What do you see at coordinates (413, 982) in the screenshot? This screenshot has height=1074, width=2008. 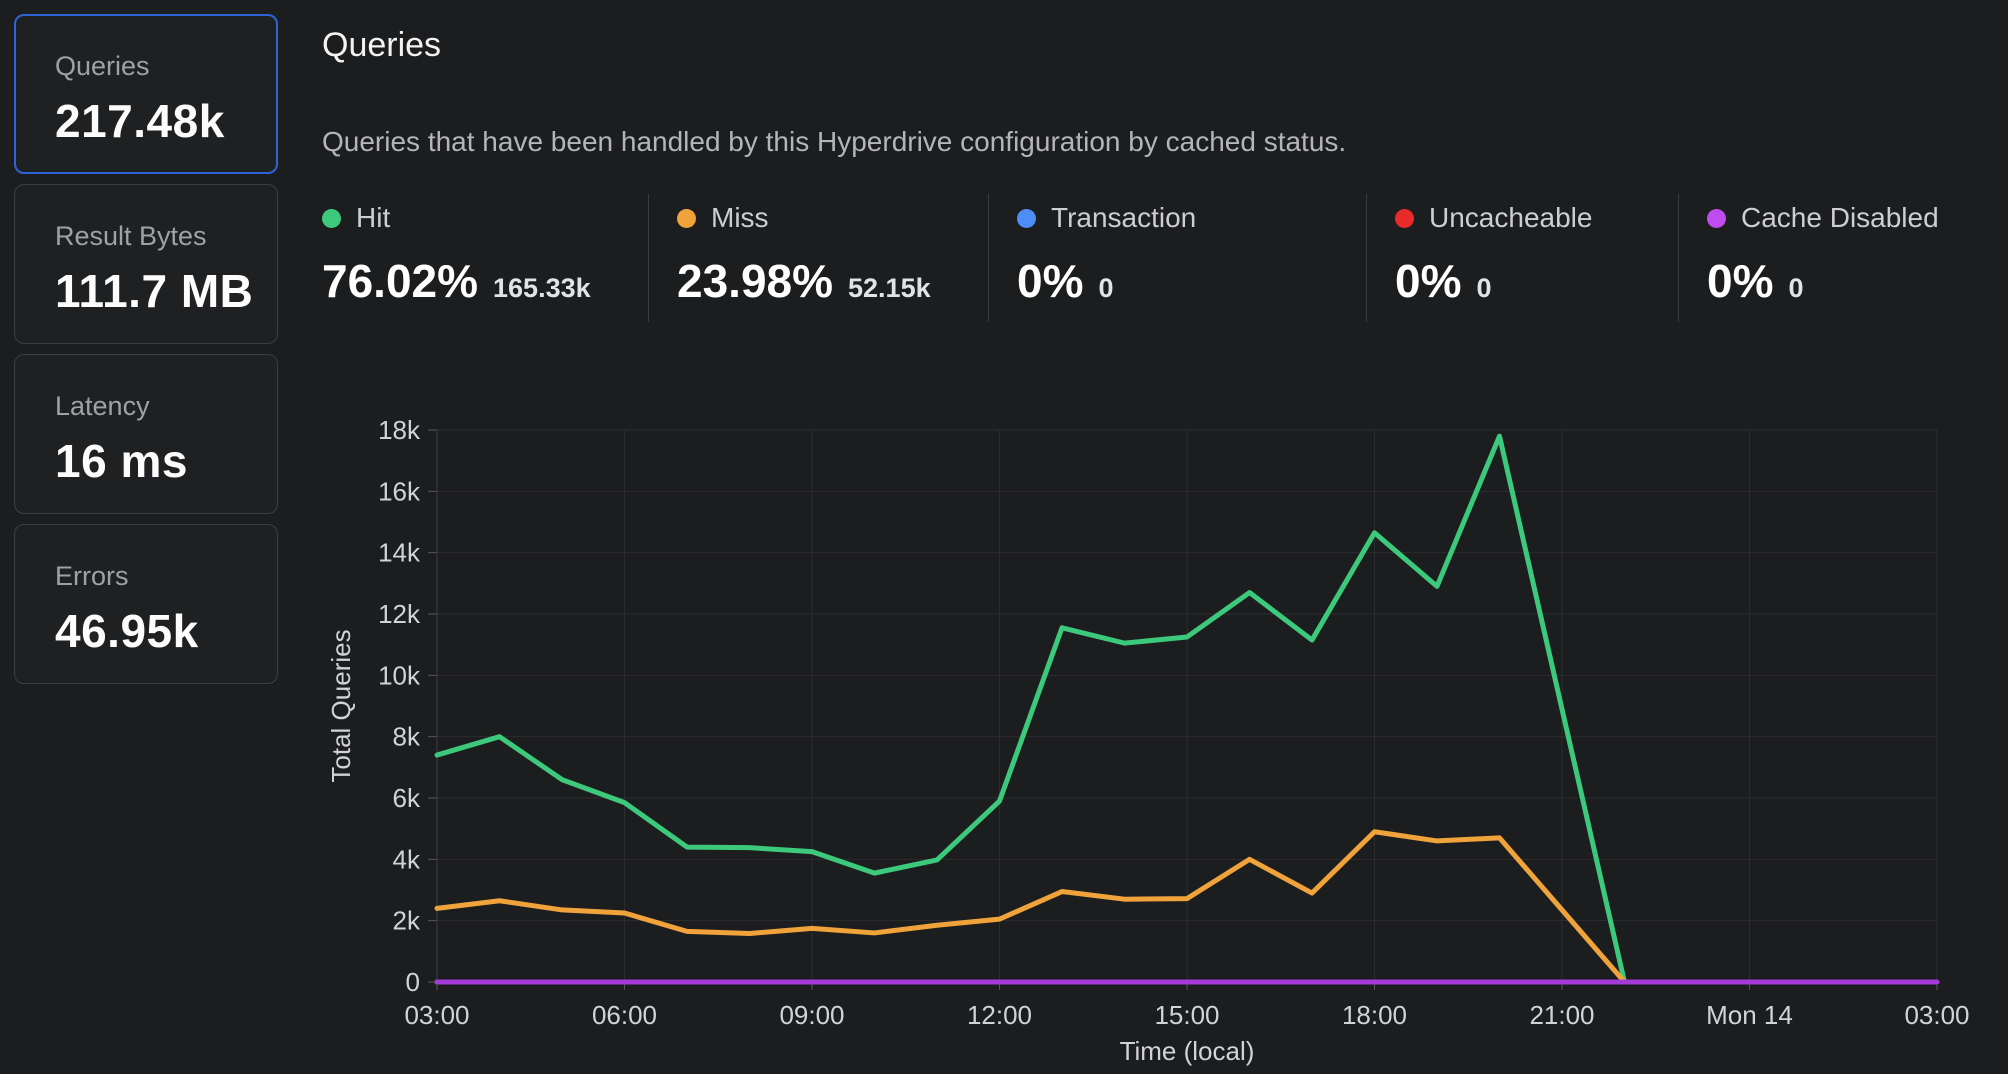 I see `svg-text: 0` at bounding box center [413, 982].